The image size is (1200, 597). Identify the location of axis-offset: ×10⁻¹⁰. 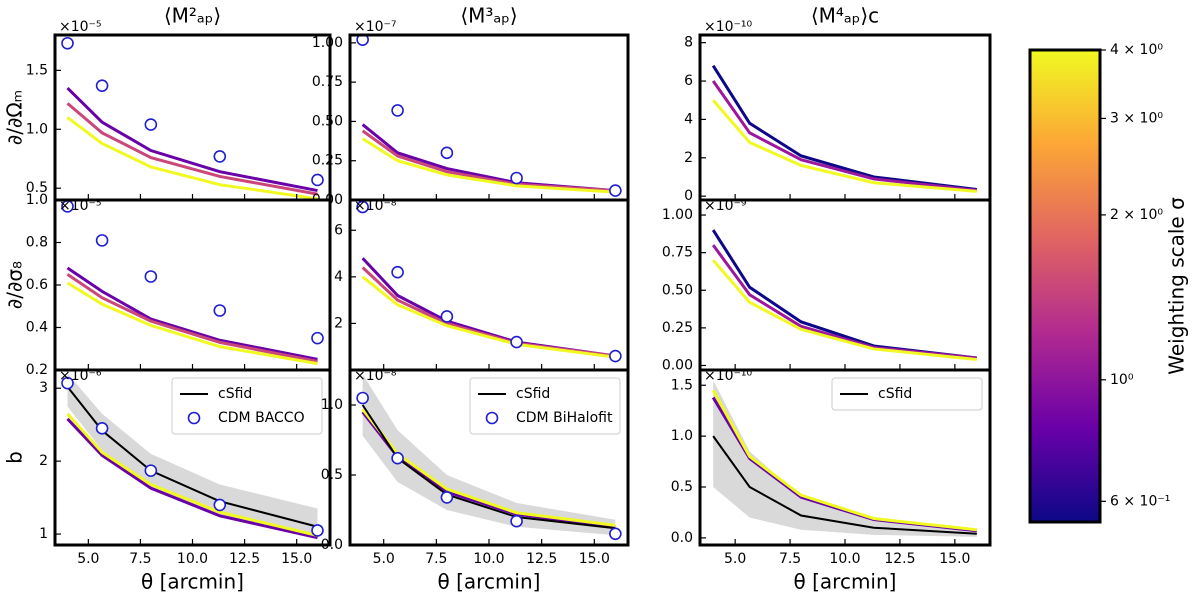
(728, 376).